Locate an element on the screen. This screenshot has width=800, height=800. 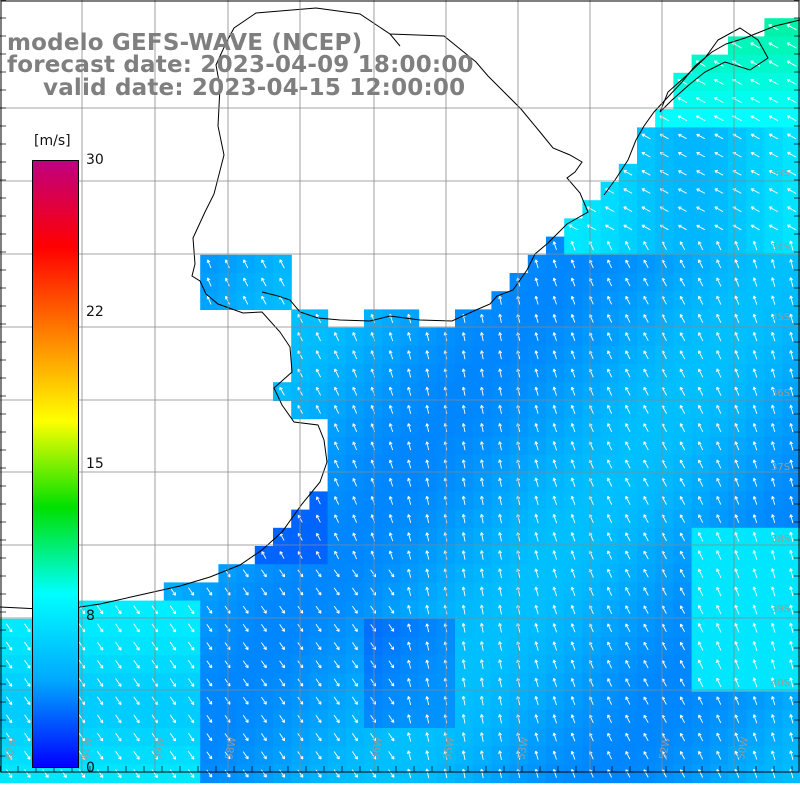
lon-label: 62W is located at coordinates (11, 748).